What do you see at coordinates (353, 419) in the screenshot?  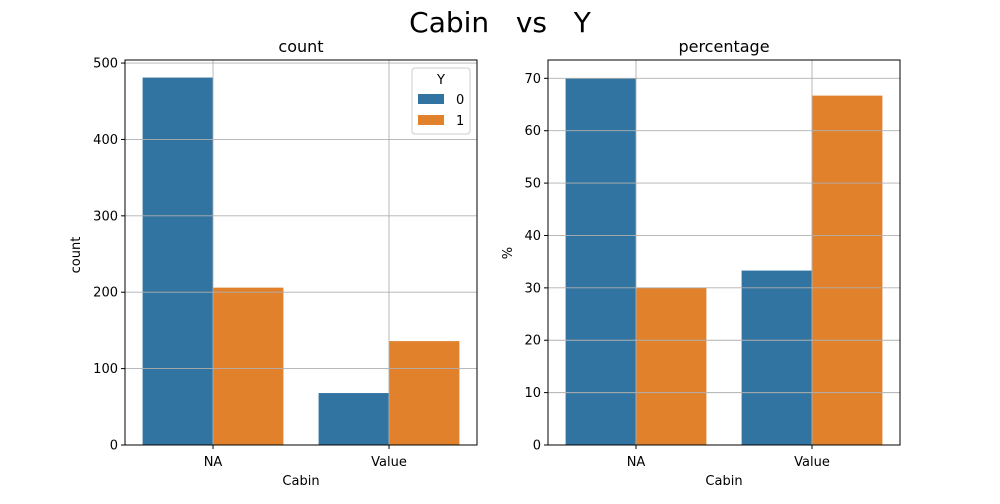 I see `count-bar-value-y0` at bounding box center [353, 419].